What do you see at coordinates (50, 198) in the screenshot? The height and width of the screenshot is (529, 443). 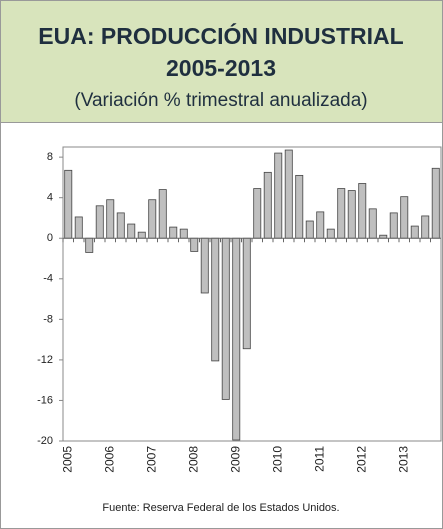 I see `y-tick-label: 4` at bounding box center [50, 198].